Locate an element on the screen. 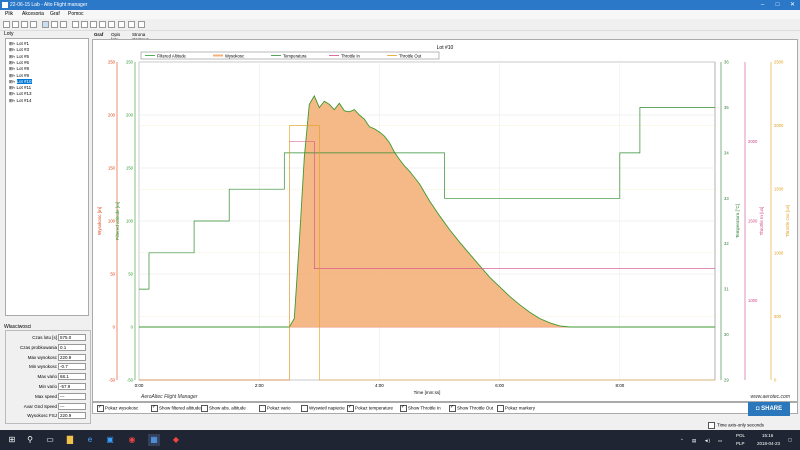 This screenshot has height=450, width=800. time-axis-checkbox: Time axis-only seconds is located at coordinates (736, 425).